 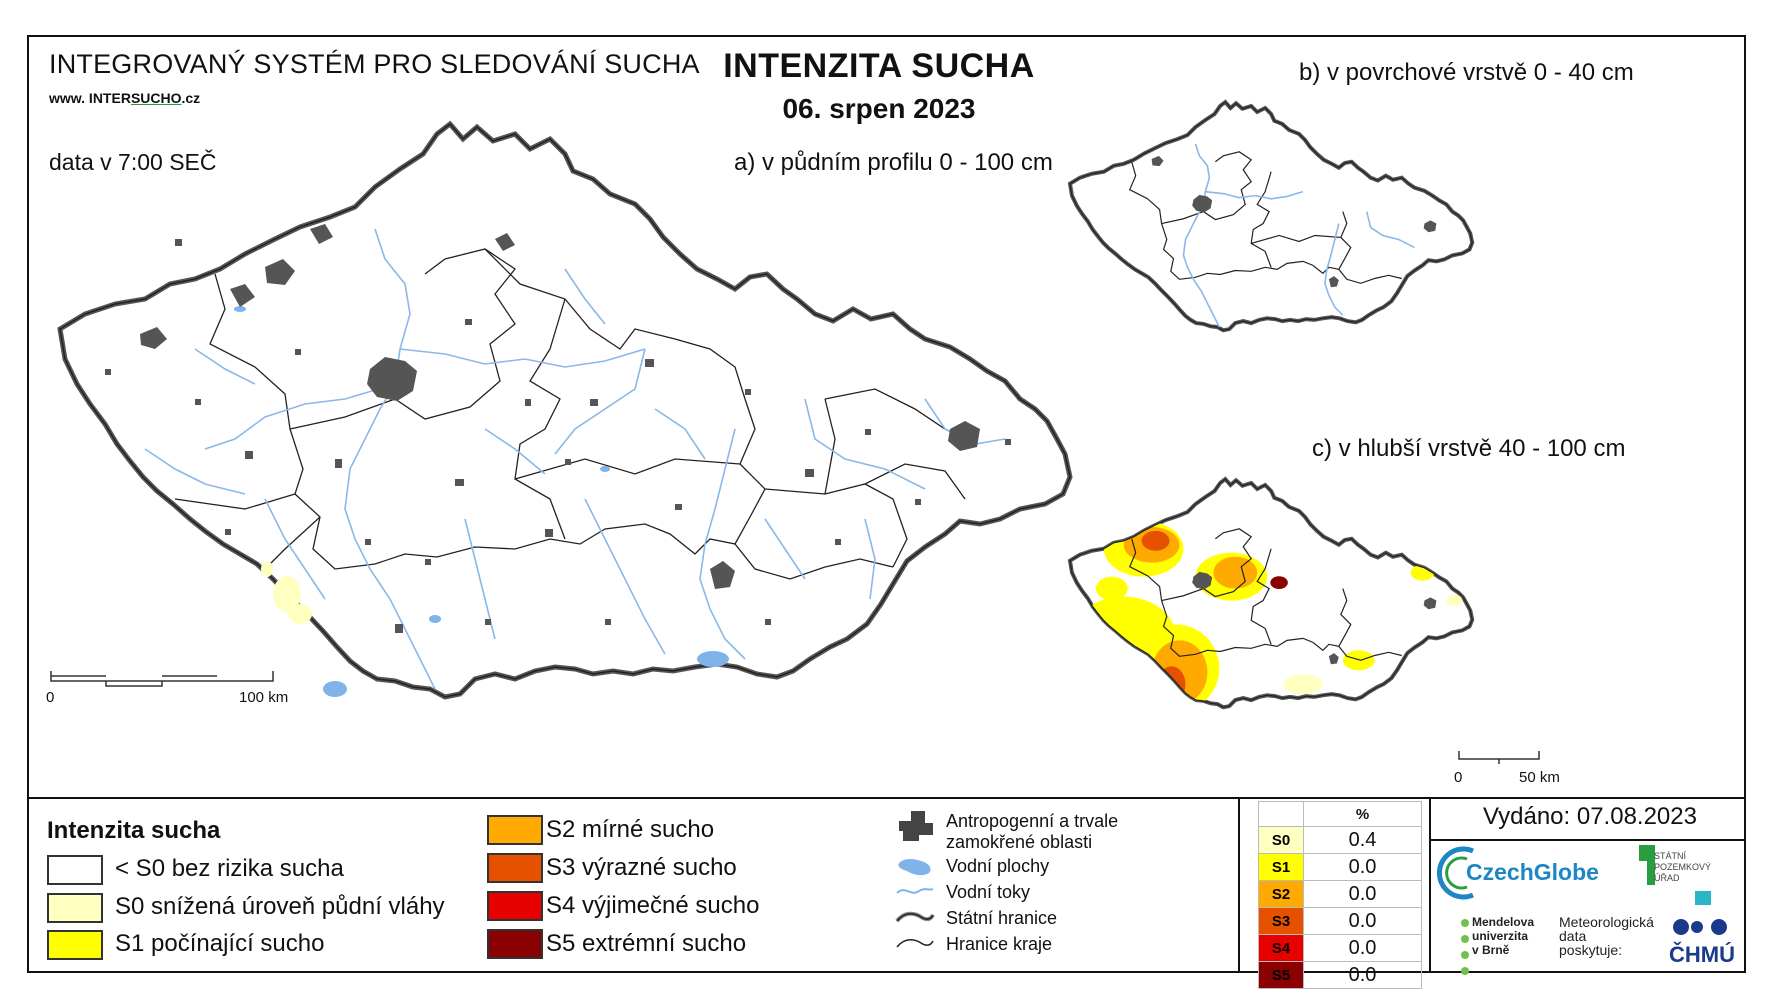 I want to click on legend-s2: S2 mírné sucho, so click(x=630, y=829).